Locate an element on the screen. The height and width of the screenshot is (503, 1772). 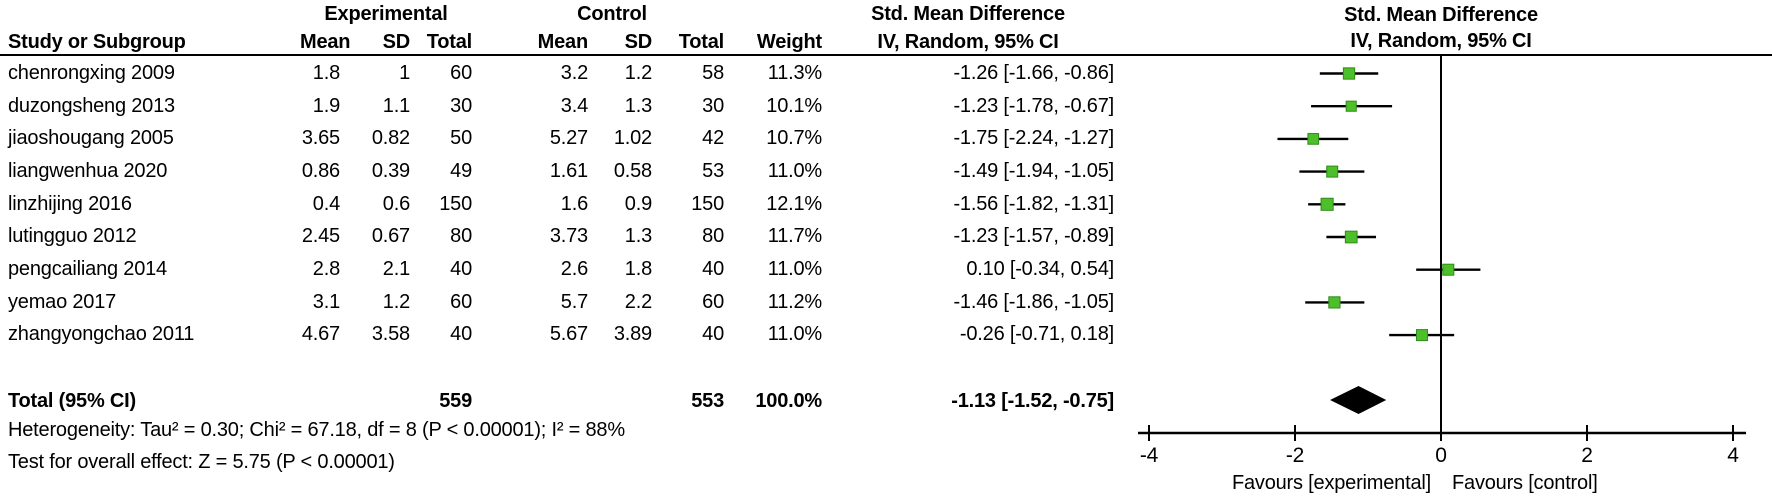
experimental-total: 80 is located at coordinates (461, 236).